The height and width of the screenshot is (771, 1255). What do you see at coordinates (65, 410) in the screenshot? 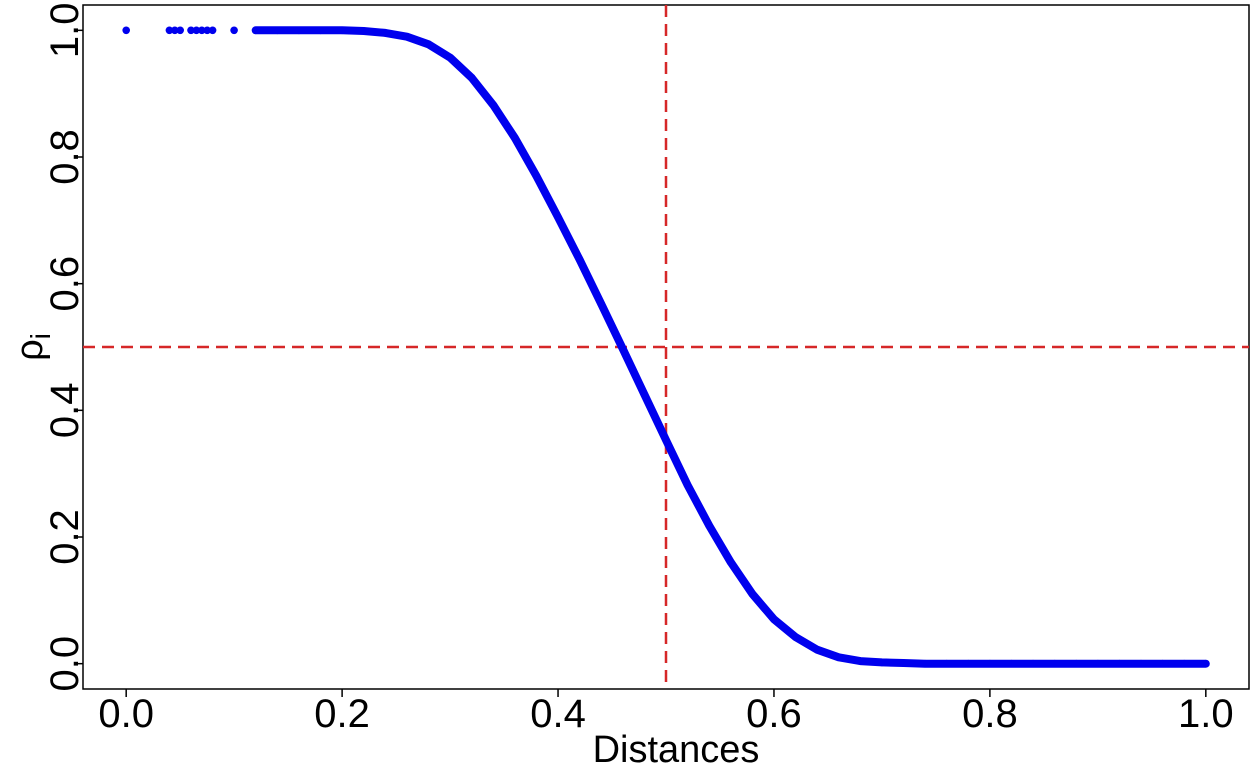
I see `y-tick-label: 0.4` at bounding box center [65, 410].